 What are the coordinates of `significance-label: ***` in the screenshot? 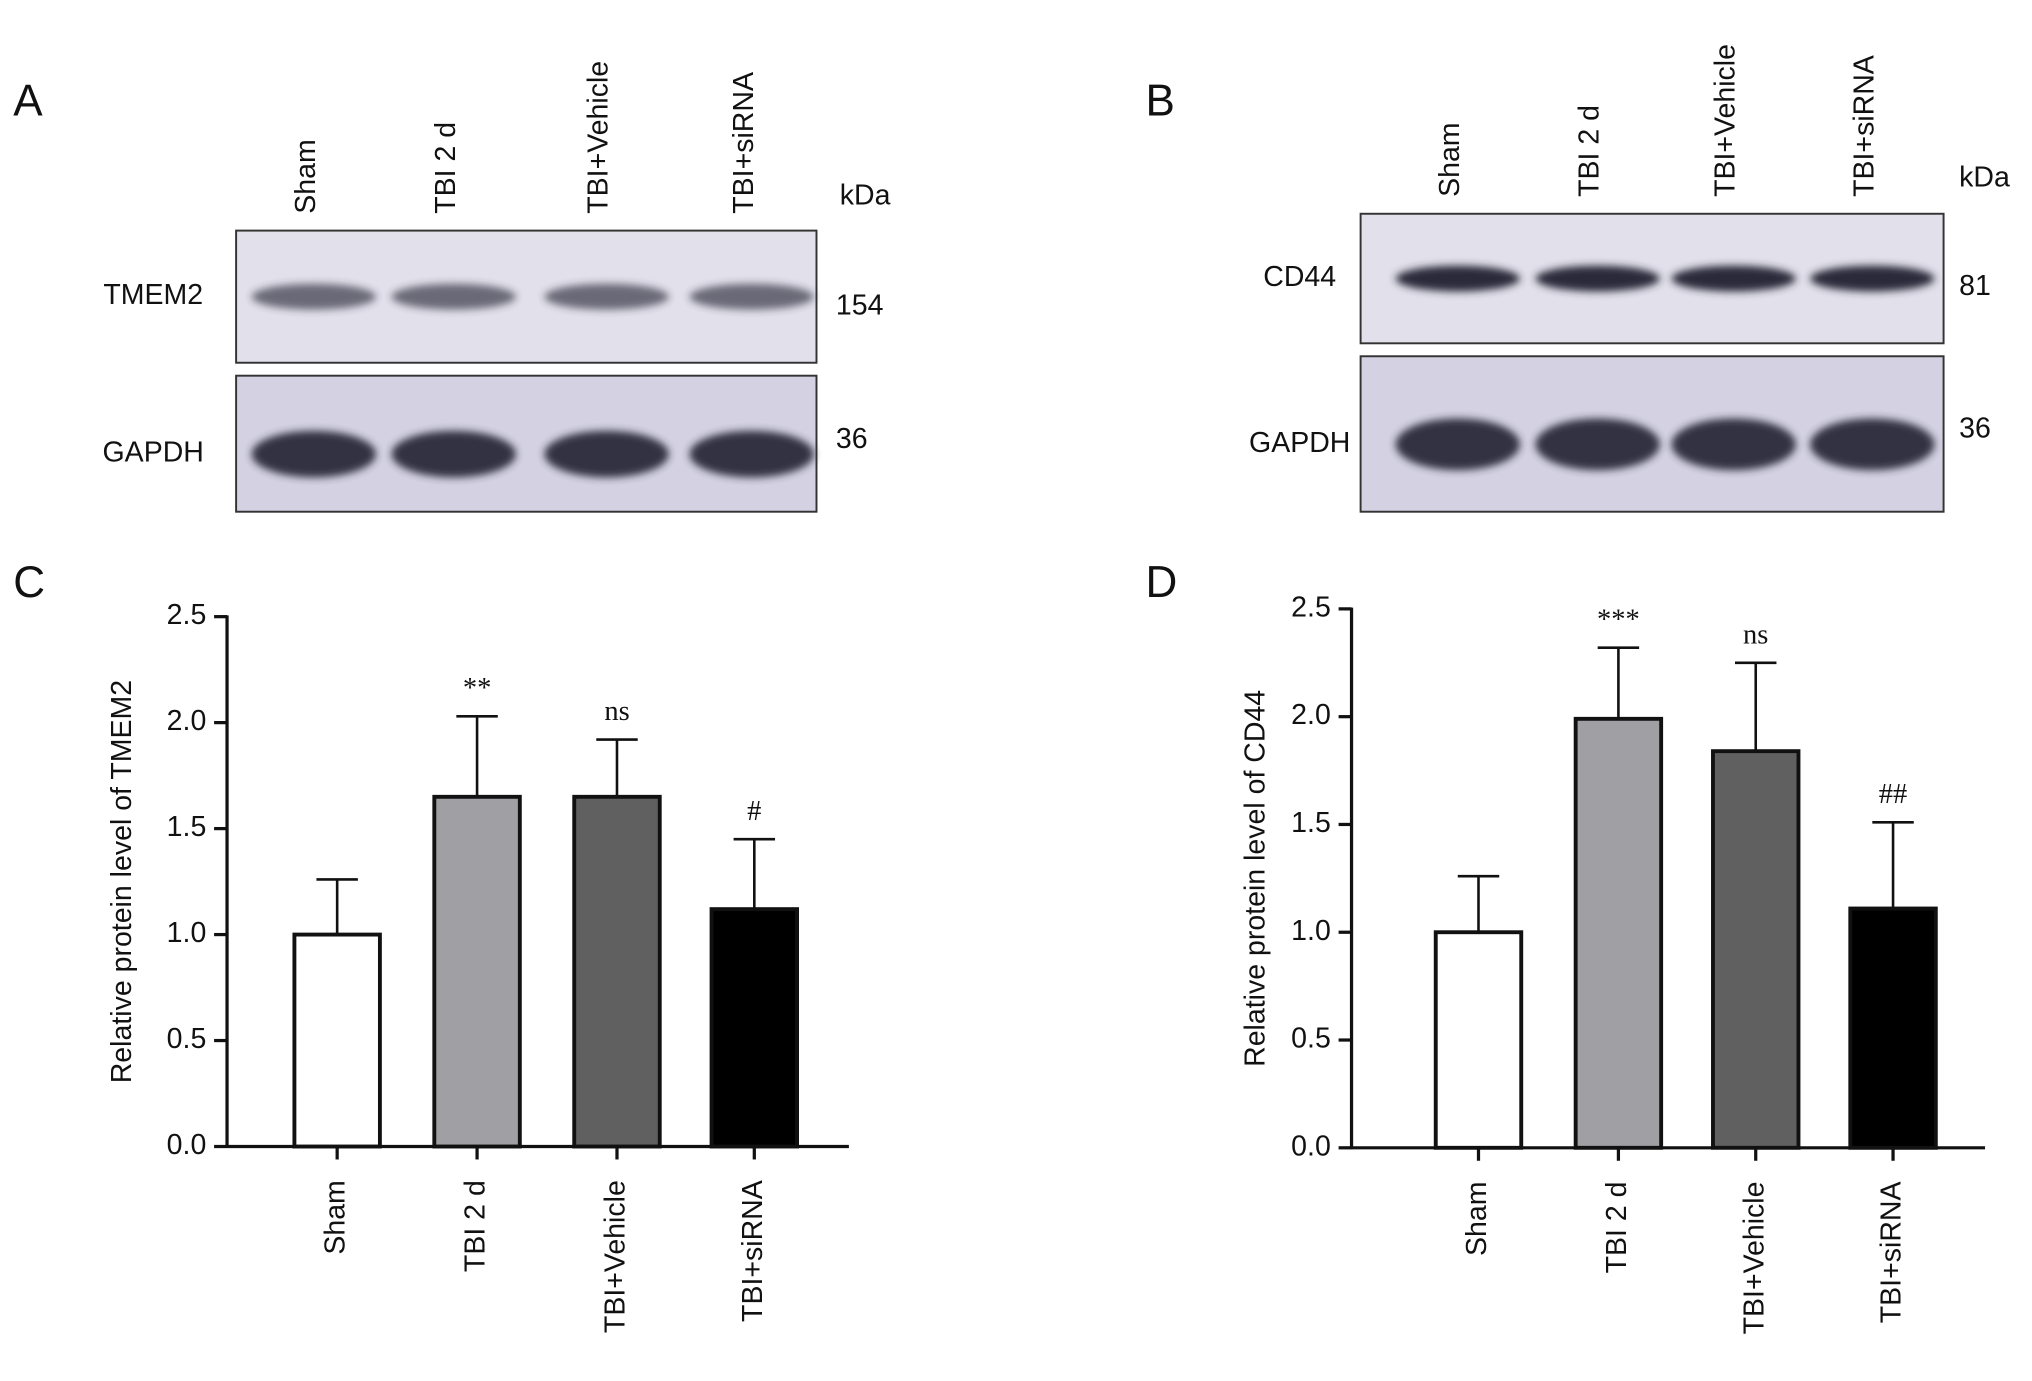 It's located at (1618, 619).